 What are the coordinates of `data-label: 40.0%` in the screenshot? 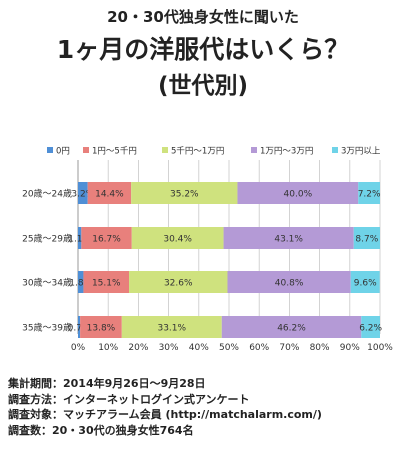 It's located at (298, 195).